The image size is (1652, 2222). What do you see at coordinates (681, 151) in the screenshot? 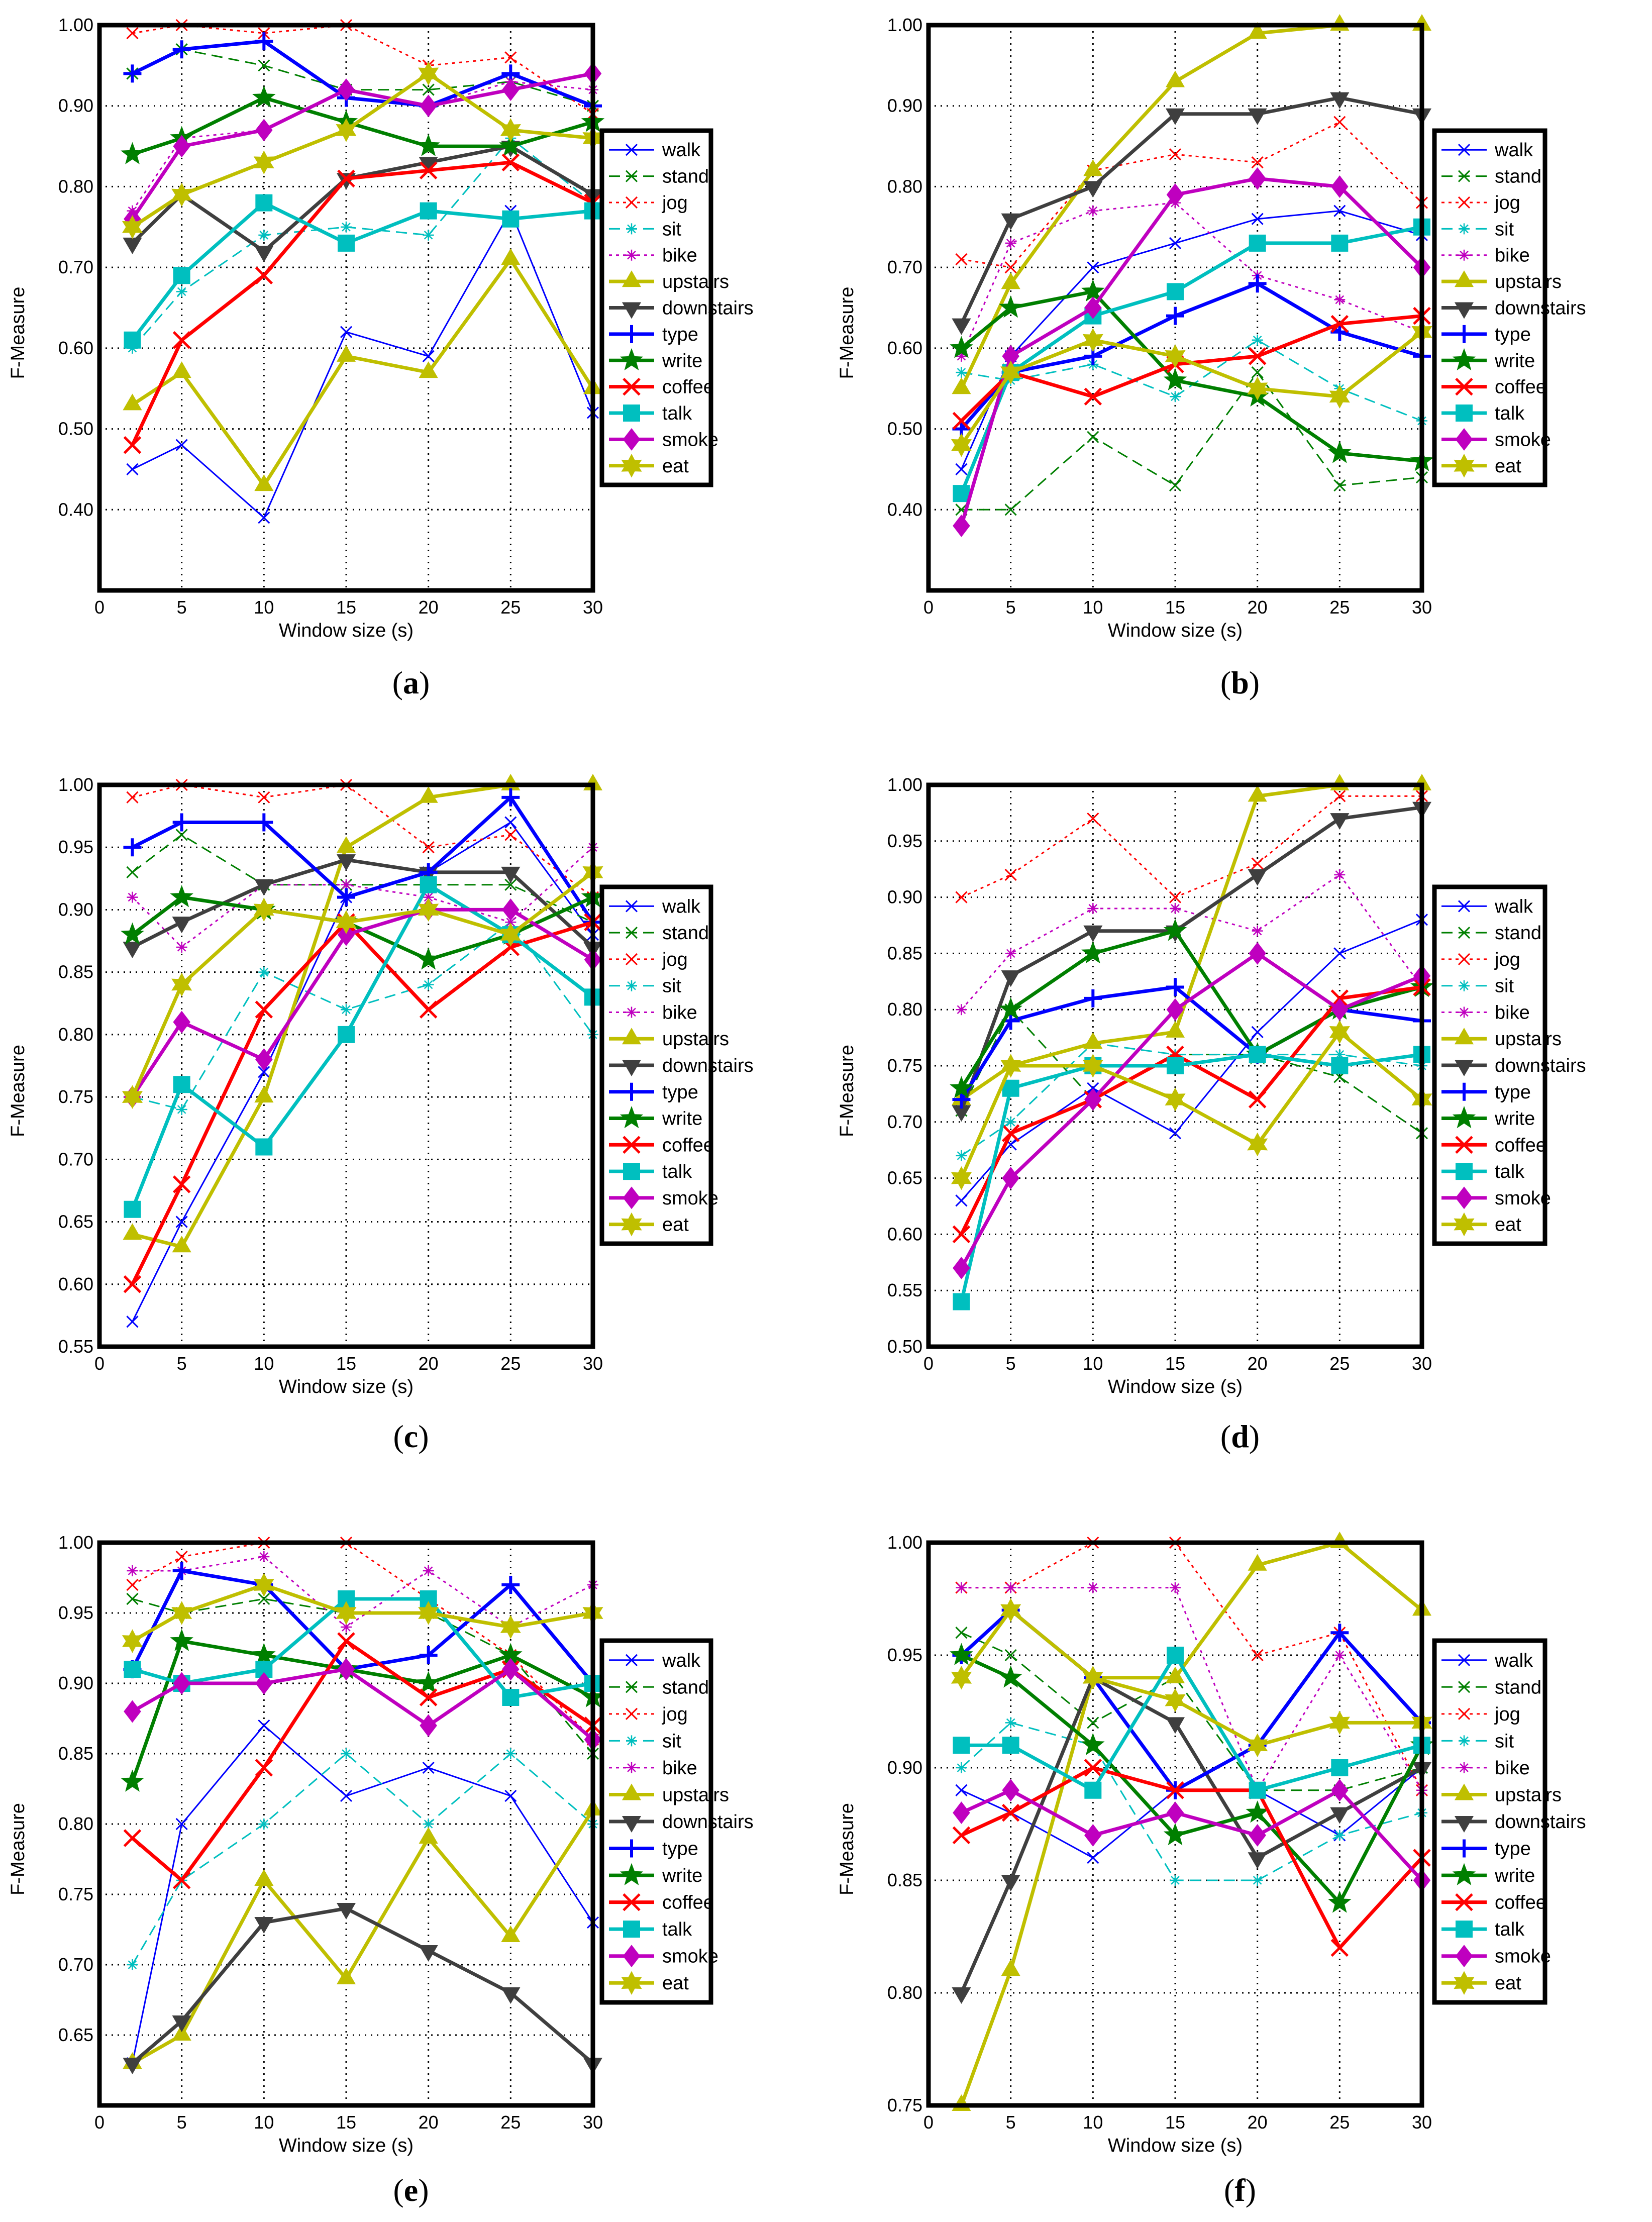
I see `legend-label-walk: walk` at bounding box center [681, 151].